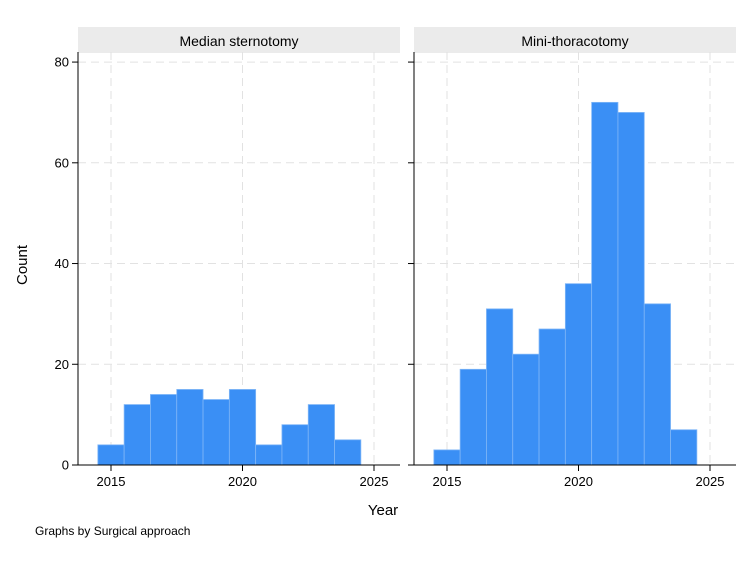 This screenshot has height=563, width=750. I want to click on y-tick-label: 60, so click(62, 162).